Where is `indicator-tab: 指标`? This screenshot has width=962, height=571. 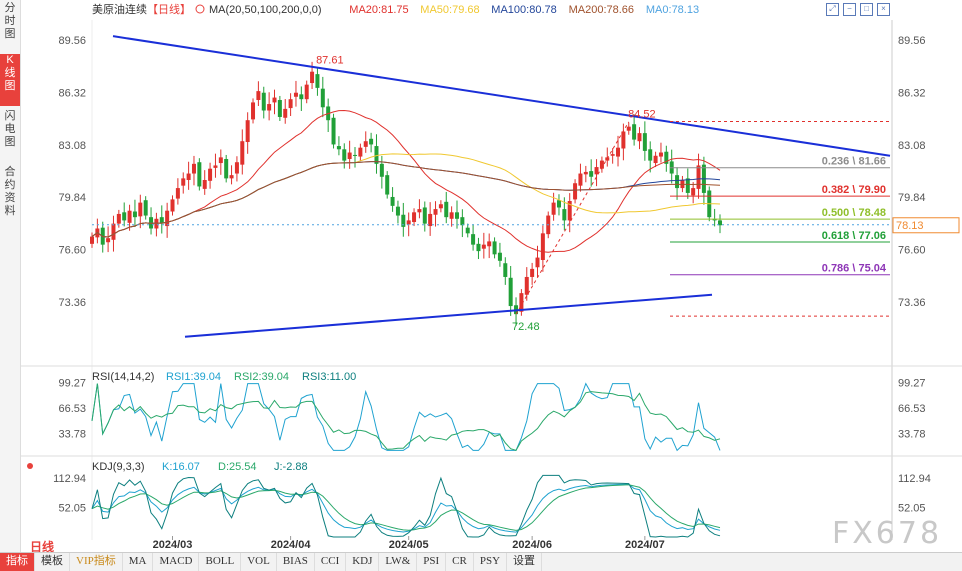
indicator-tab: 指标 is located at coordinates (17, 562).